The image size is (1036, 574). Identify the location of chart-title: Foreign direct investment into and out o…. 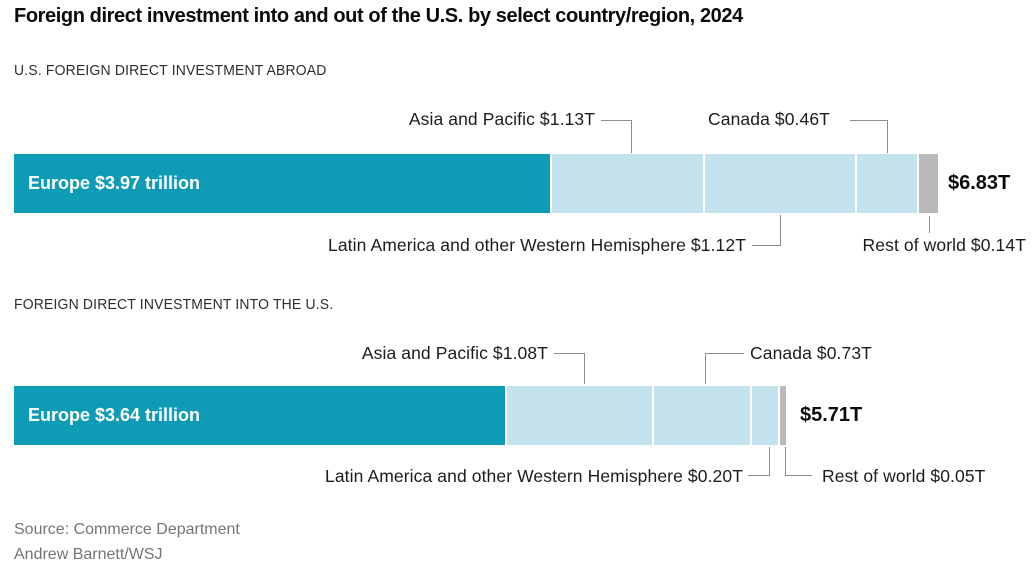
(378, 16).